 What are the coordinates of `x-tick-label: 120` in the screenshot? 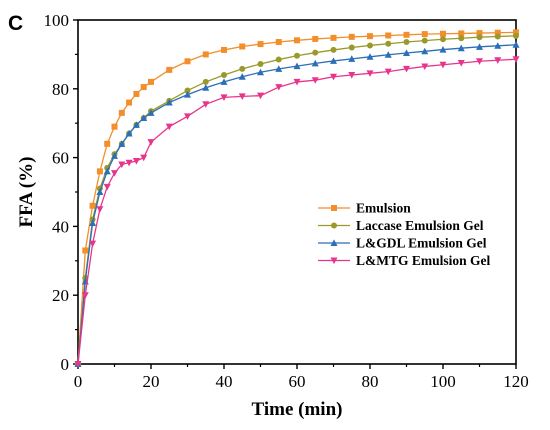 It's located at (516, 381).